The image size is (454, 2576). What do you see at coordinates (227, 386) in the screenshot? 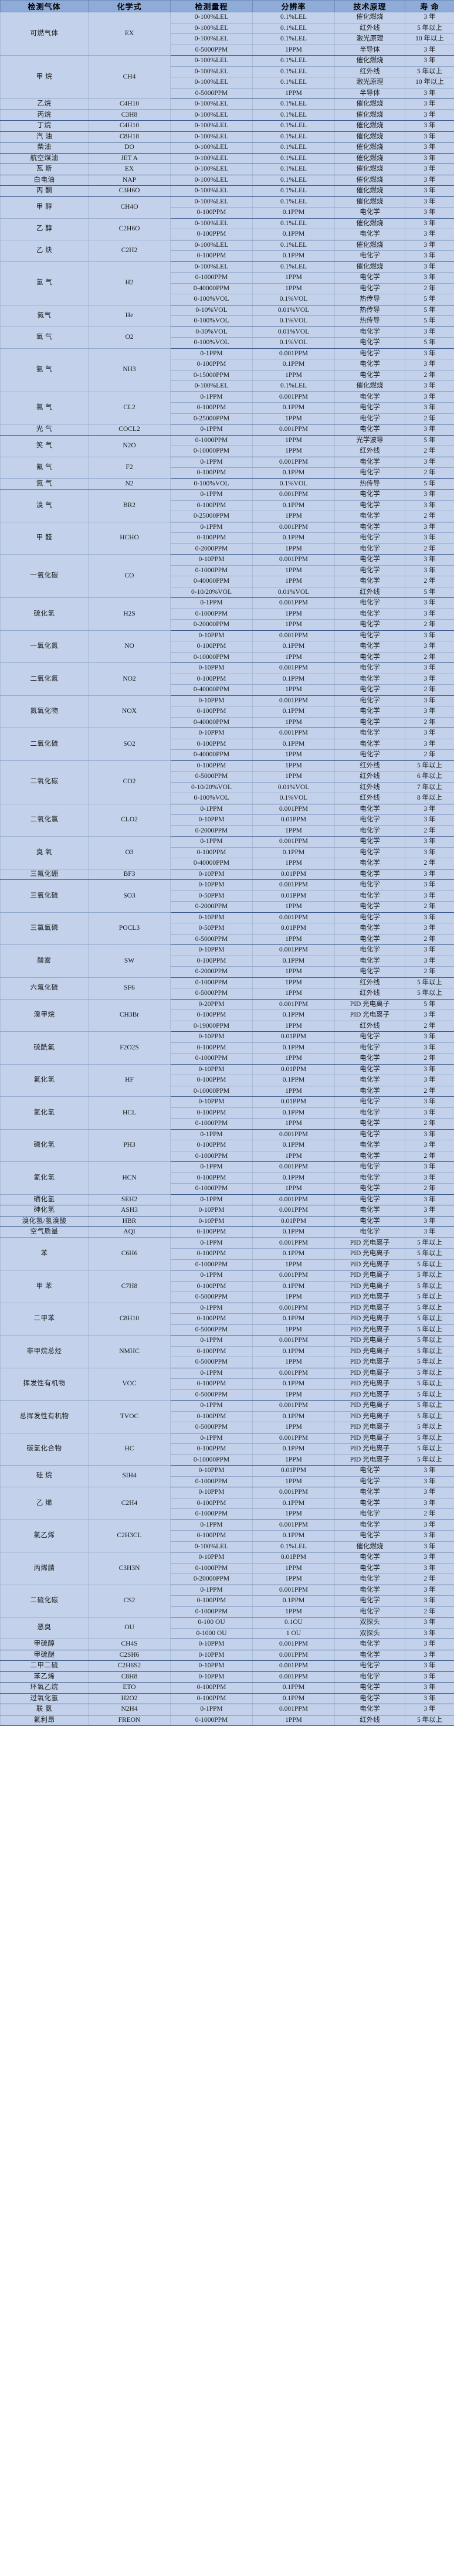
I see `table-row: 0-100%LEL 0.1%LEL 催化燃烧 3 年` at bounding box center [227, 386].